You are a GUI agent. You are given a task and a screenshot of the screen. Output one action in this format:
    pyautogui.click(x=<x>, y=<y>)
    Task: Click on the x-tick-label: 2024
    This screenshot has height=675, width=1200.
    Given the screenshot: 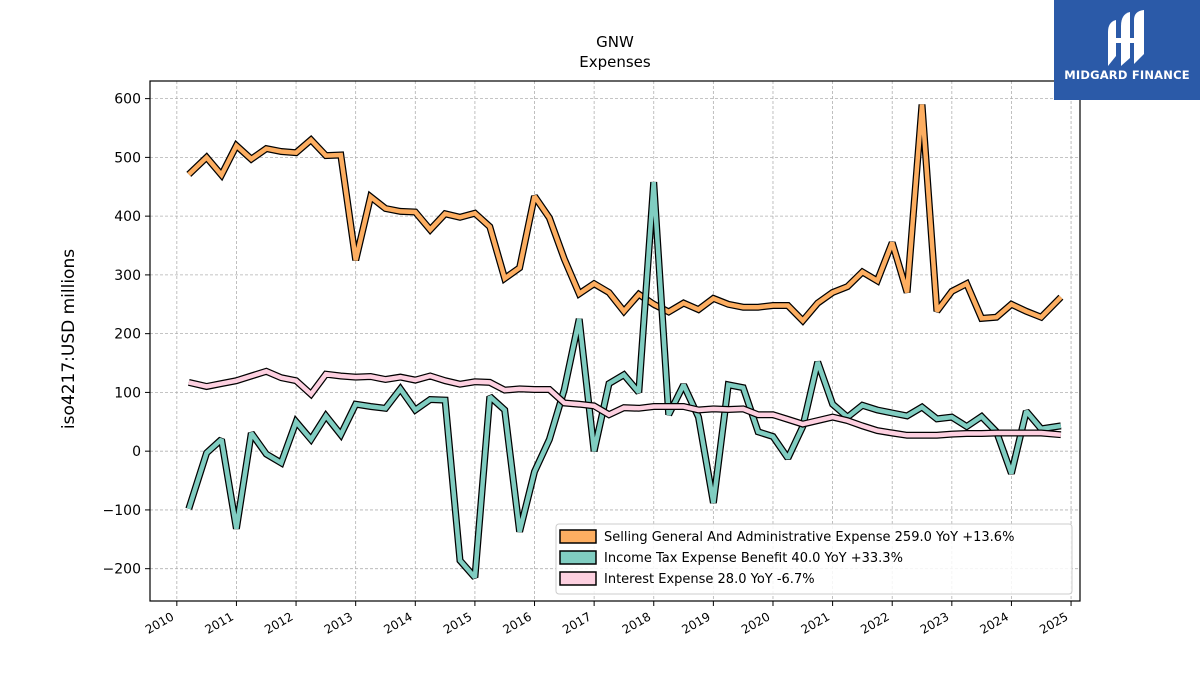 What is the action you would take?
    pyautogui.click(x=993, y=622)
    